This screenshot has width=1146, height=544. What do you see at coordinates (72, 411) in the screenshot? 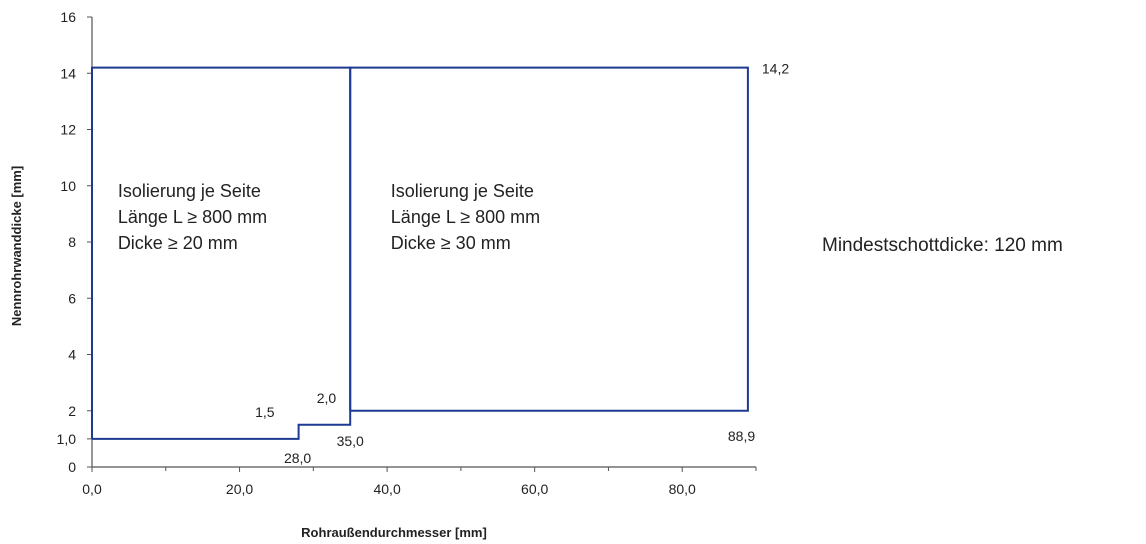
I see `y-tick-label: 2` at bounding box center [72, 411].